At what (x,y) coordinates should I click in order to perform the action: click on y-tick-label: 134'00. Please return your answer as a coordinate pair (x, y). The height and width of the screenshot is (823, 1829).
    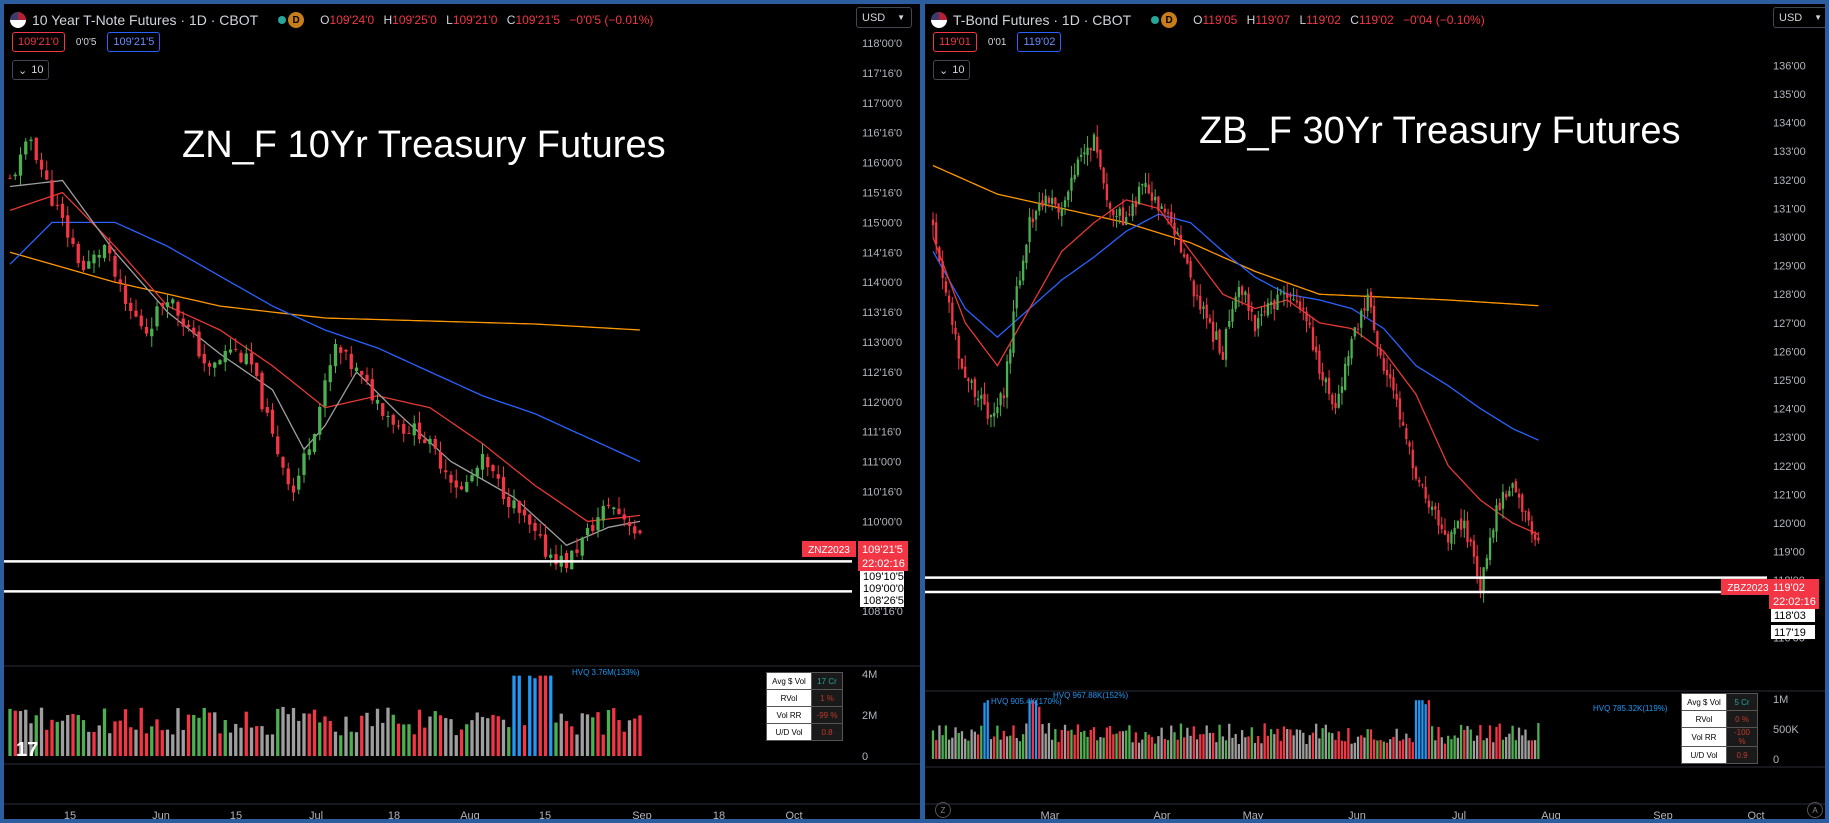
    Looking at the image, I should click on (1789, 124).